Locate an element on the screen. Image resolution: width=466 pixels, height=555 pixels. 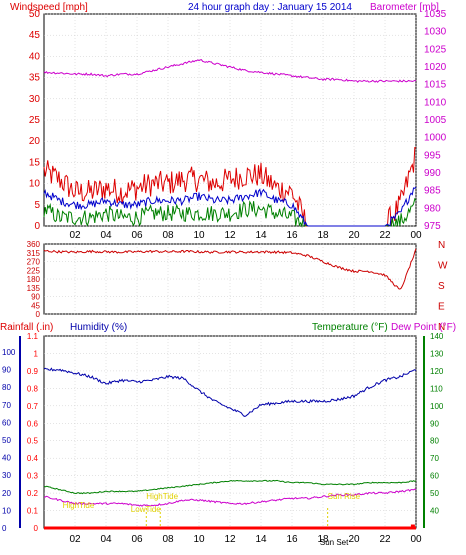
windspeed-label: Windspeed [mph] is located at coordinates (49, 7).